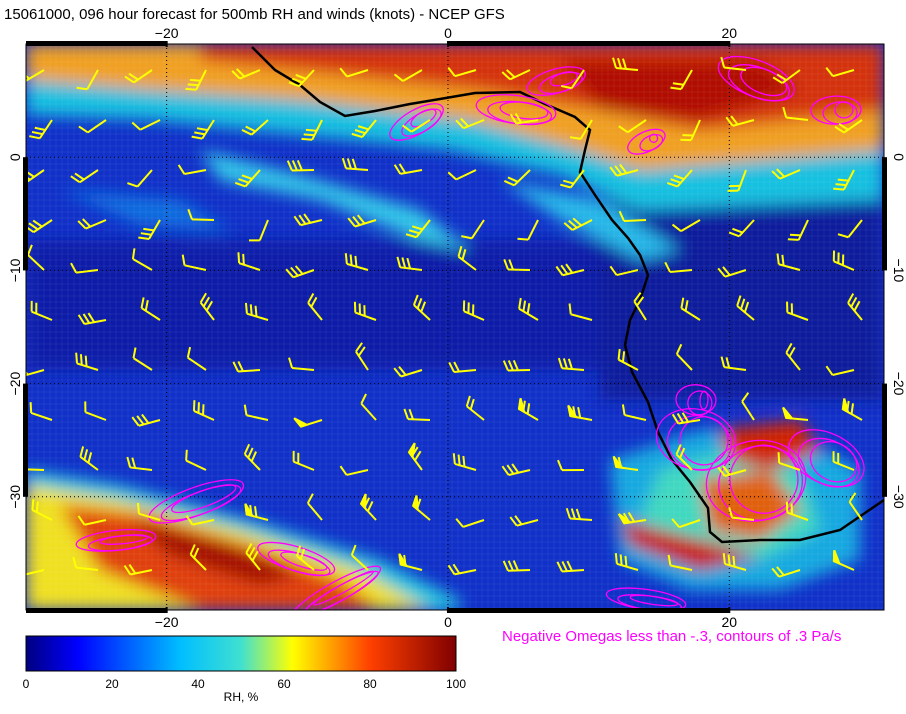  Describe the element at coordinates (241, 653) in the screenshot. I see `colorbar-gradient` at that location.